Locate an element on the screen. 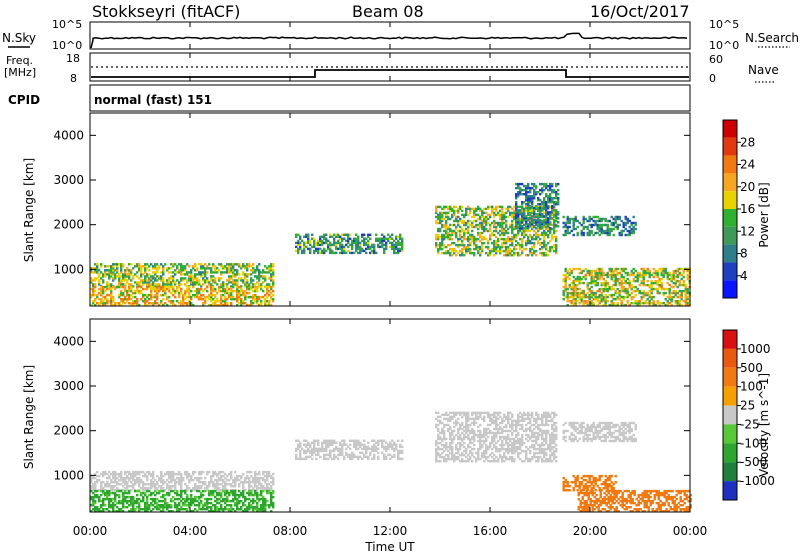 This screenshot has height=554, width=800. nsearch-label: N.Search is located at coordinates (772, 38).